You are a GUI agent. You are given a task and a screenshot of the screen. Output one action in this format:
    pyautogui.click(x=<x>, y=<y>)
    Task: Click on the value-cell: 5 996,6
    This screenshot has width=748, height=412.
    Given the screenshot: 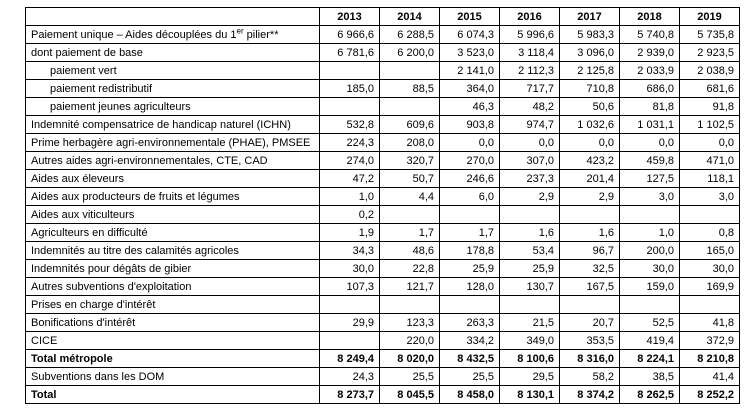 What is the action you would take?
    pyautogui.click(x=529, y=34)
    